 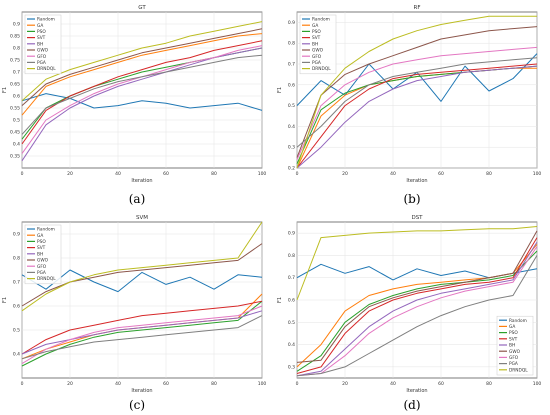 I want to click on x-tick-label: 20, so click(x=345, y=384).